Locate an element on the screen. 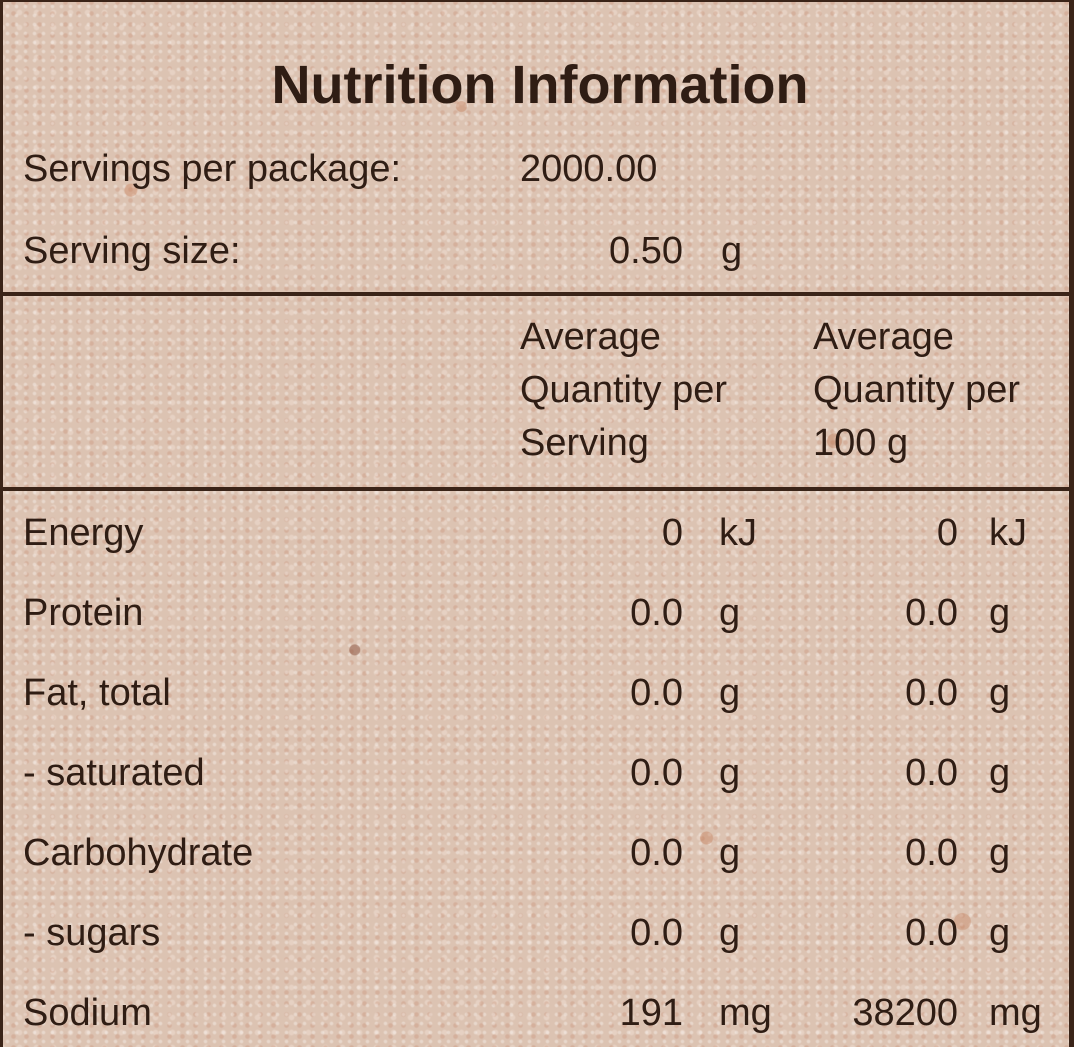 Image resolution: width=1074 pixels, height=1047 pixels. column-header: Serving is located at coordinates (584, 443).